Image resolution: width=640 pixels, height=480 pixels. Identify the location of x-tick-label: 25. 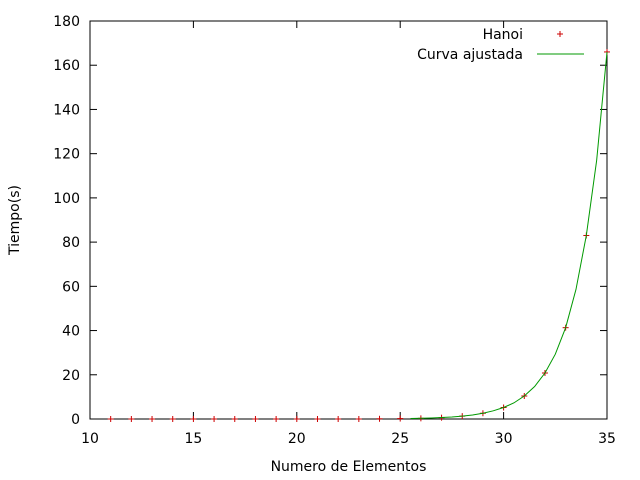
(400, 439).